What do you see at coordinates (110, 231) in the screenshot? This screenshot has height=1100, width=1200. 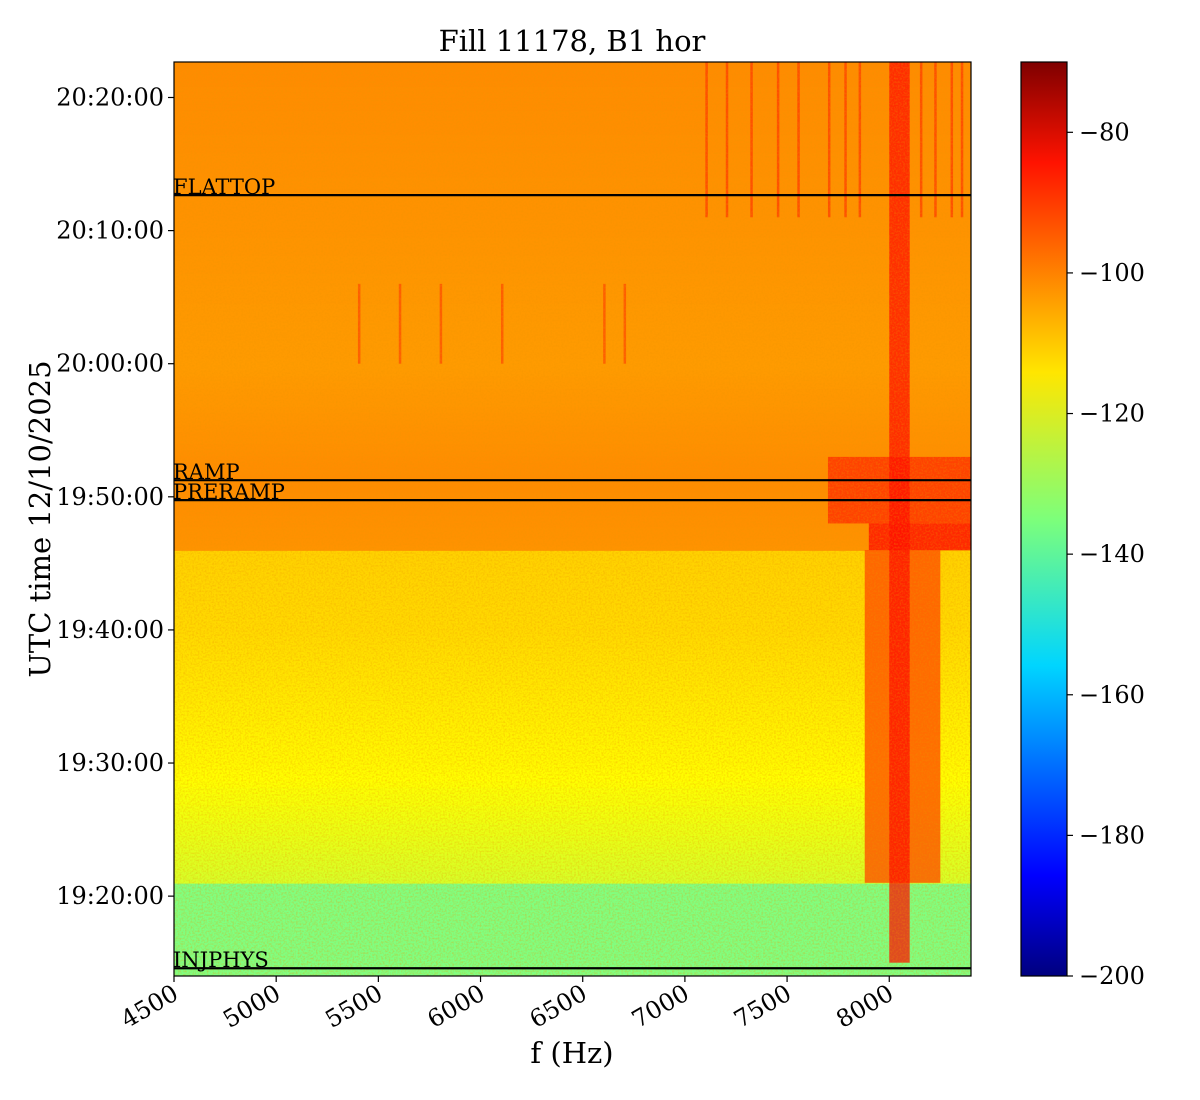 I see `y-tick-label: 20:10:00` at bounding box center [110, 231].